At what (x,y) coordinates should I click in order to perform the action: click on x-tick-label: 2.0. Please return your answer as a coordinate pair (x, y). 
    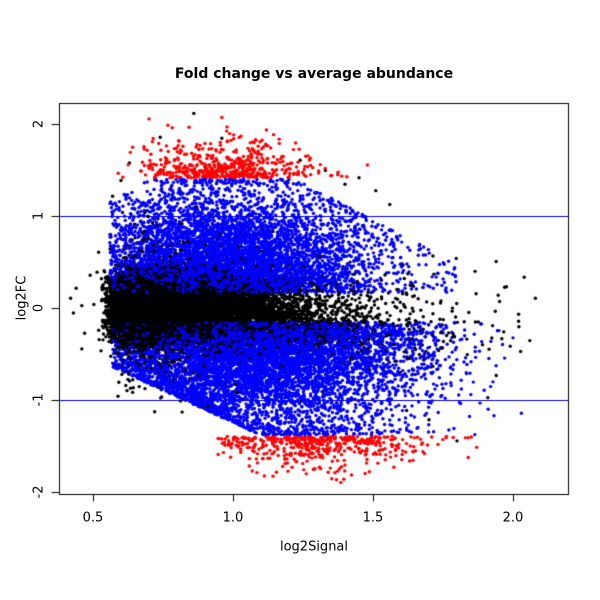
    Looking at the image, I should click on (513, 518).